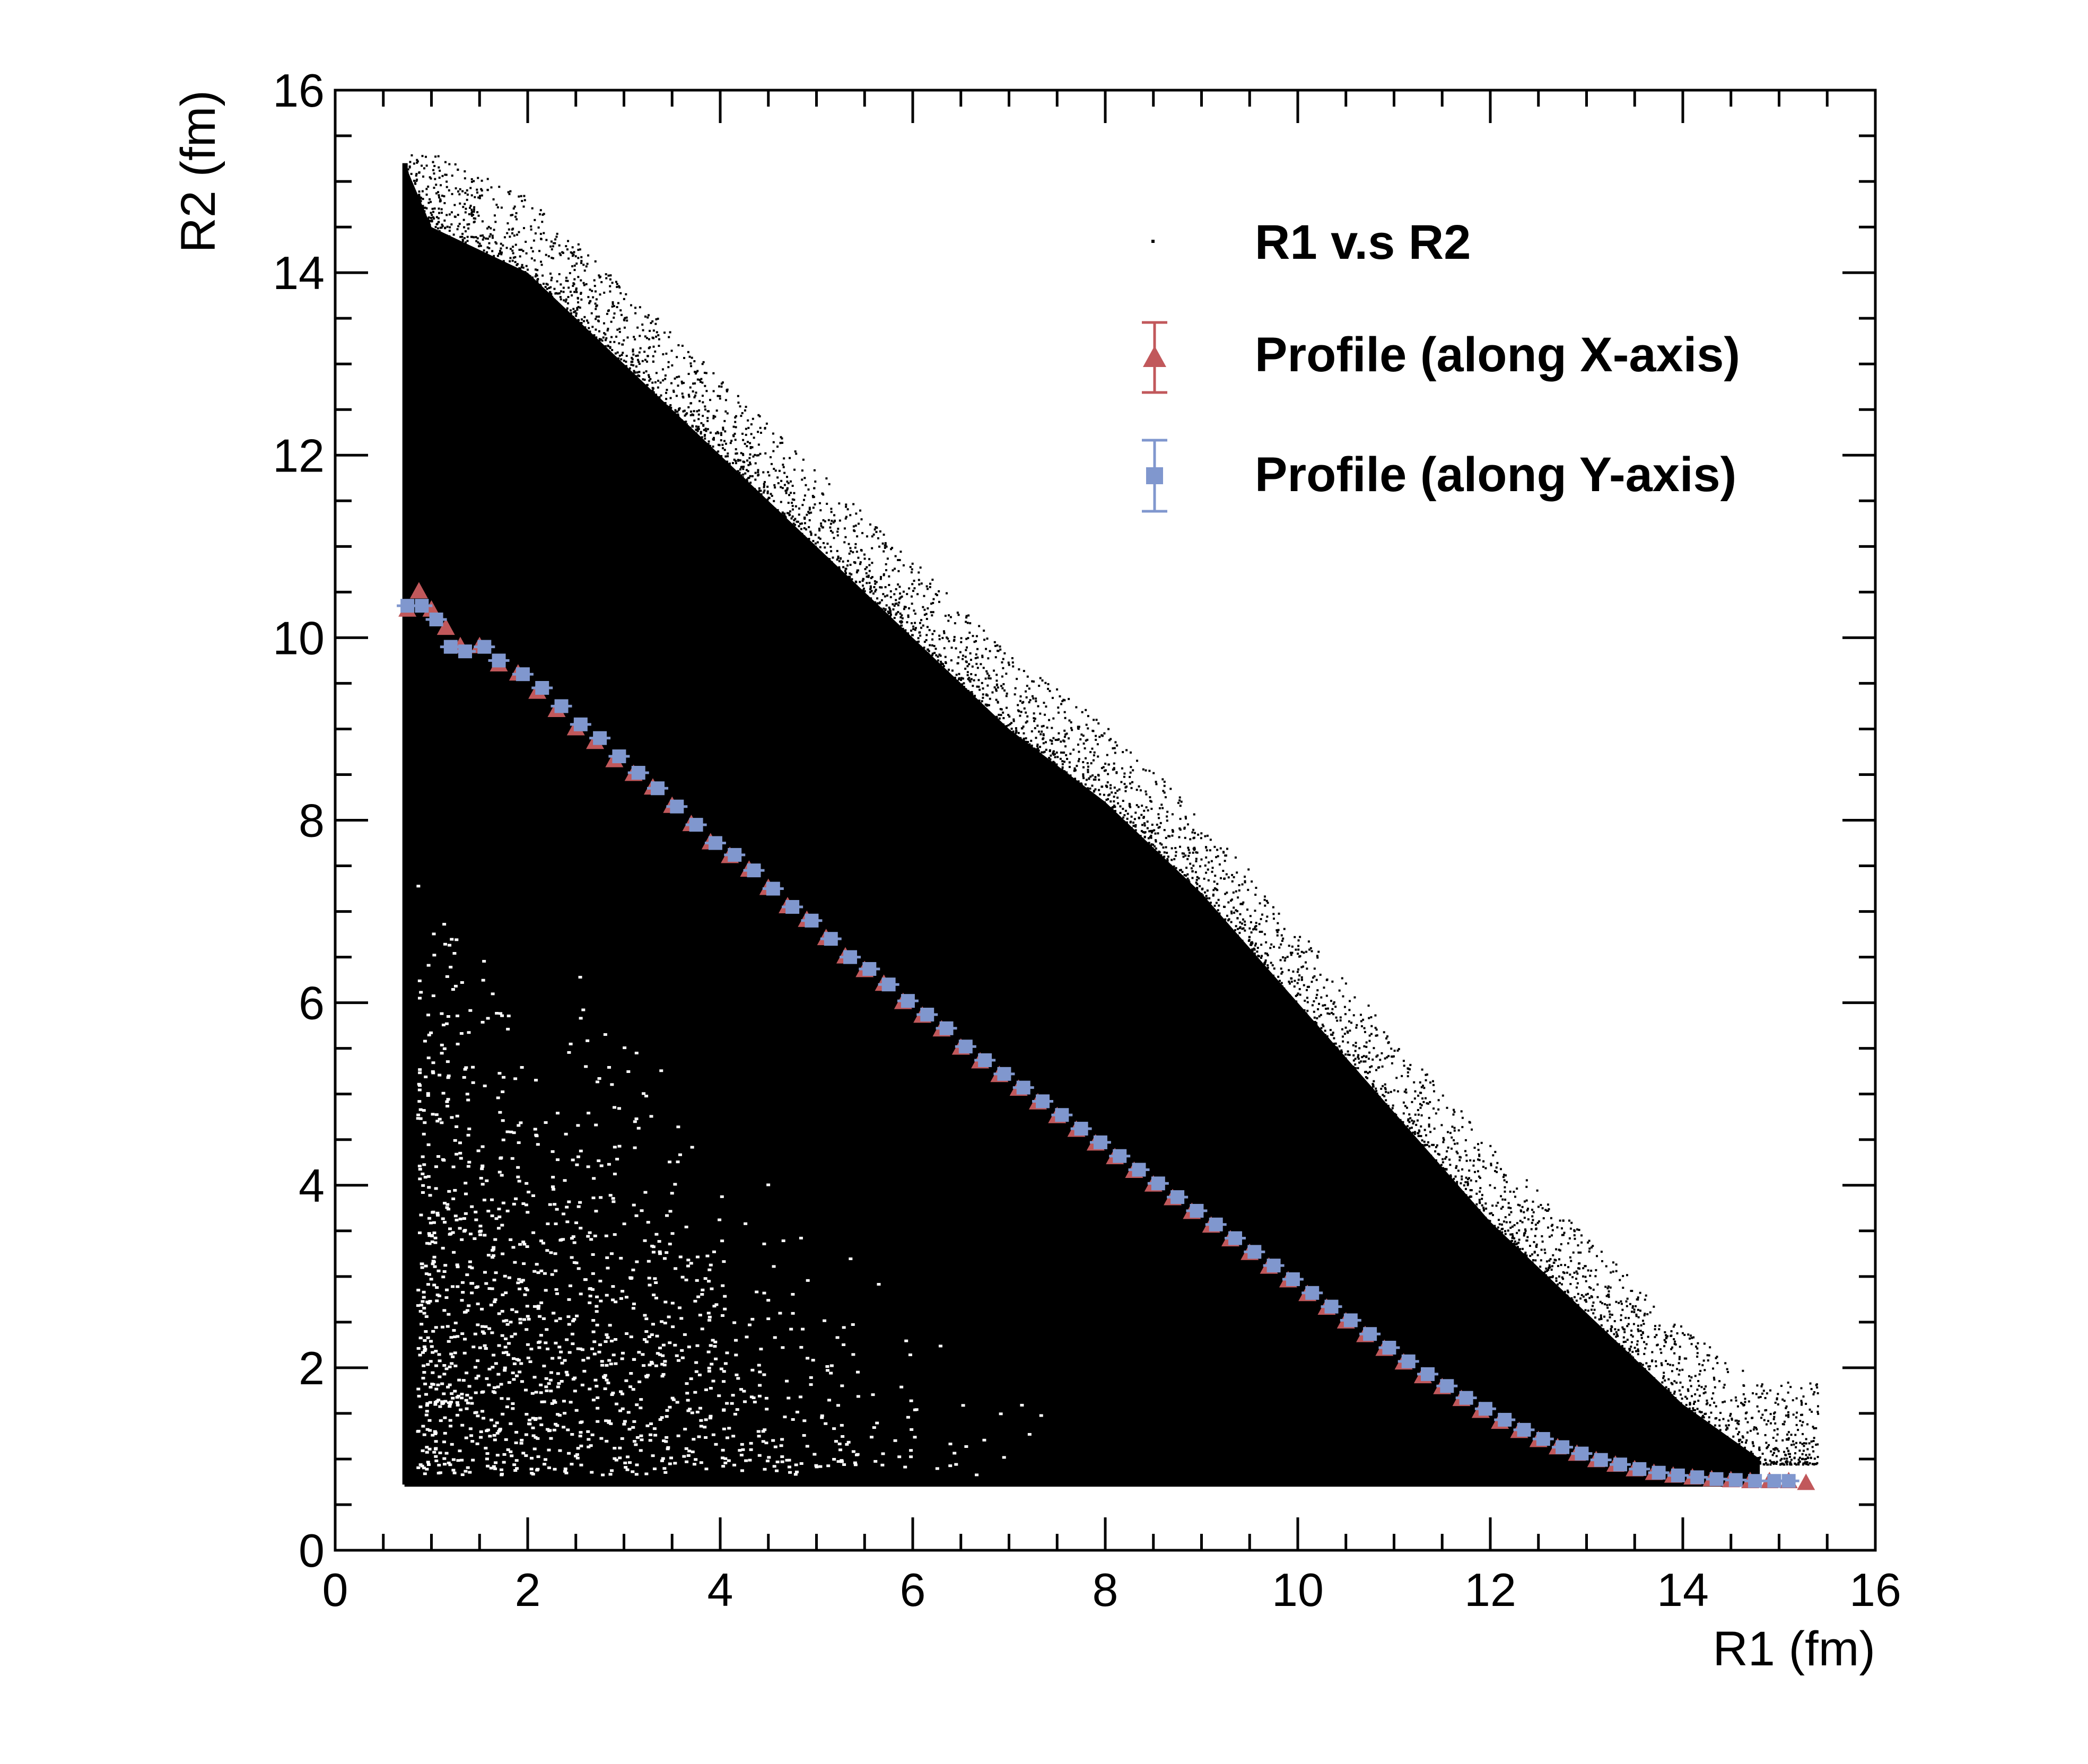 Image resolution: width=2088 pixels, height=1764 pixels. I want to click on x-tick-label: 8, so click(1106, 1590).